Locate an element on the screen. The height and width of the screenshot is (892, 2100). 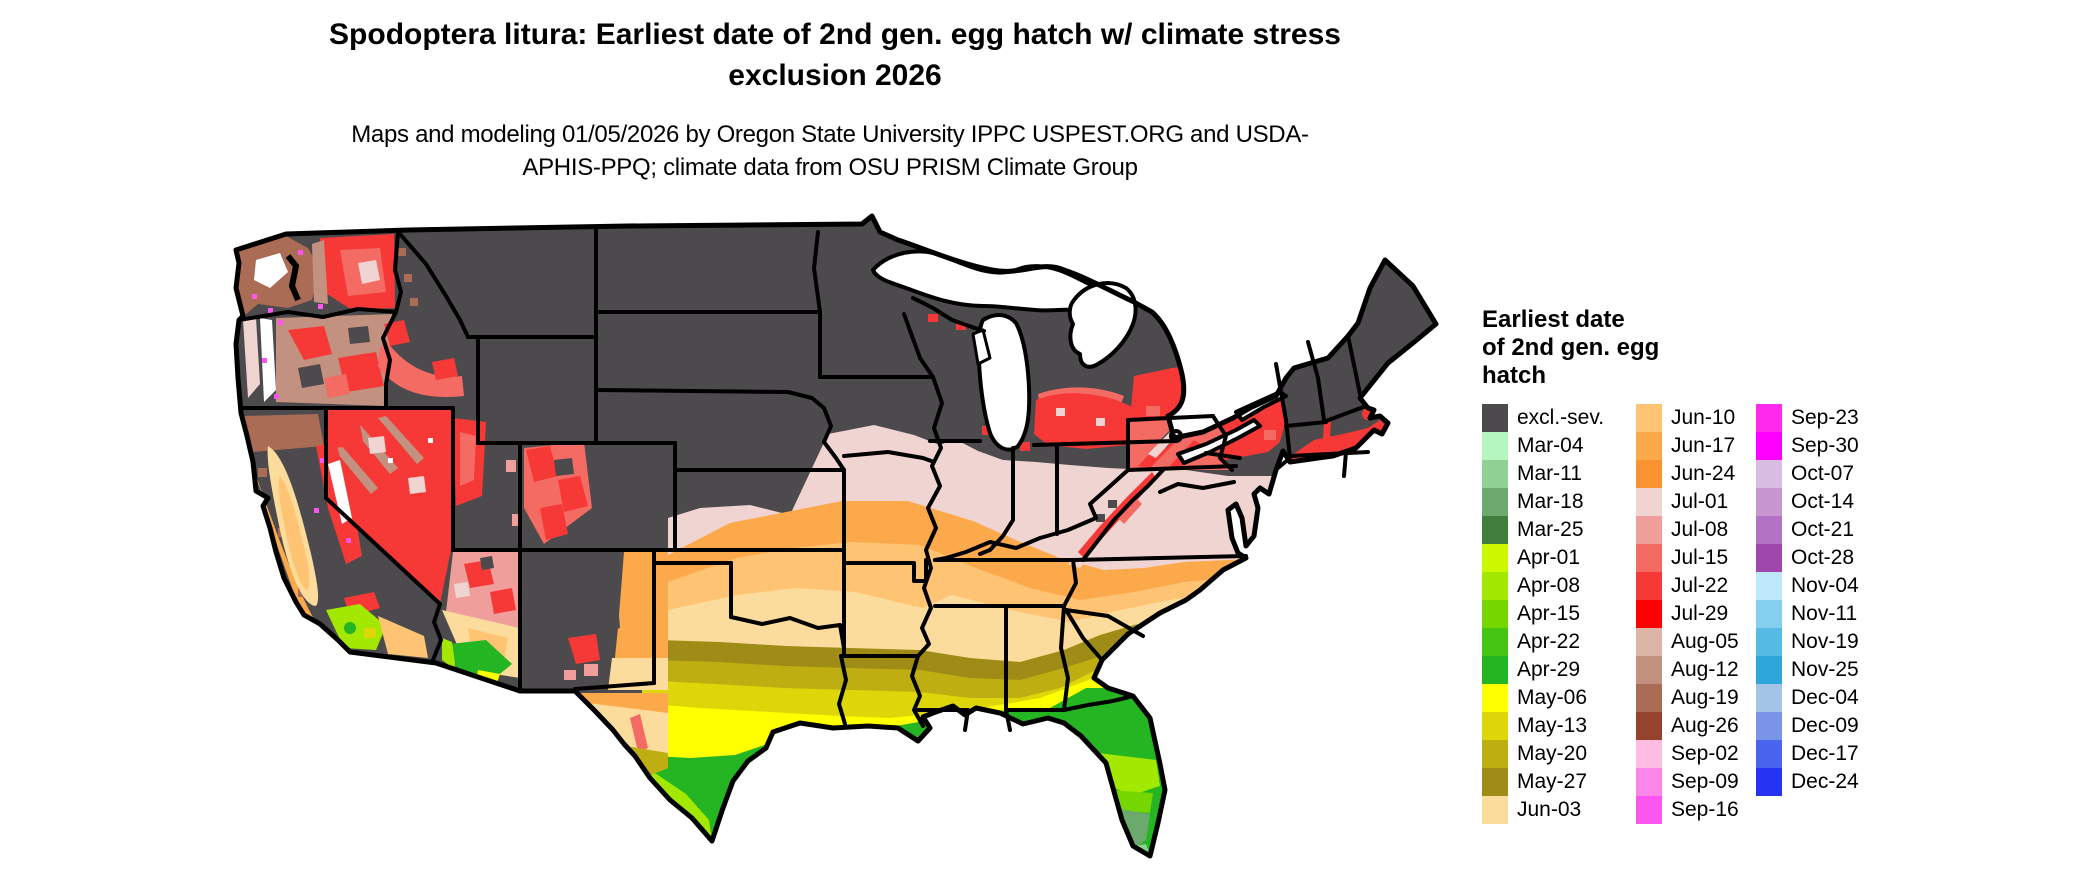
legend-label: Apr-15 is located at coordinates (1549, 613).